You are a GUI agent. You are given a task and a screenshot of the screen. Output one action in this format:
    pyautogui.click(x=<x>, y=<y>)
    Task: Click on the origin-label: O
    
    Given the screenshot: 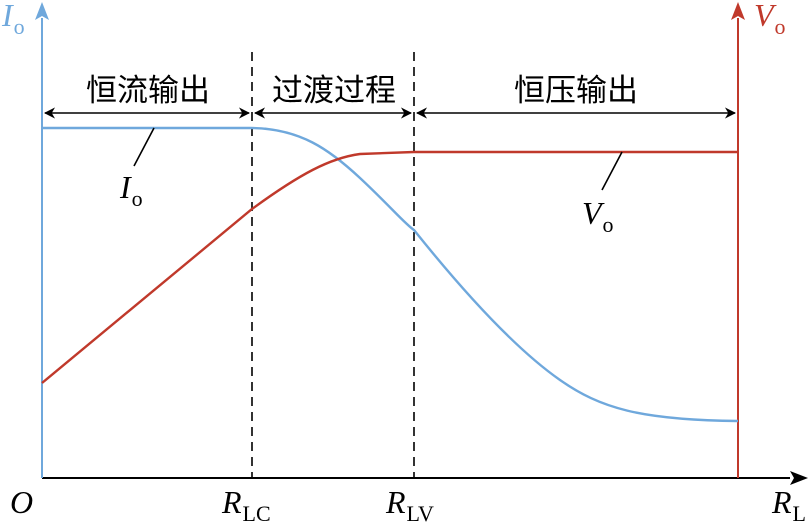 What is the action you would take?
    pyautogui.click(x=21, y=502)
    